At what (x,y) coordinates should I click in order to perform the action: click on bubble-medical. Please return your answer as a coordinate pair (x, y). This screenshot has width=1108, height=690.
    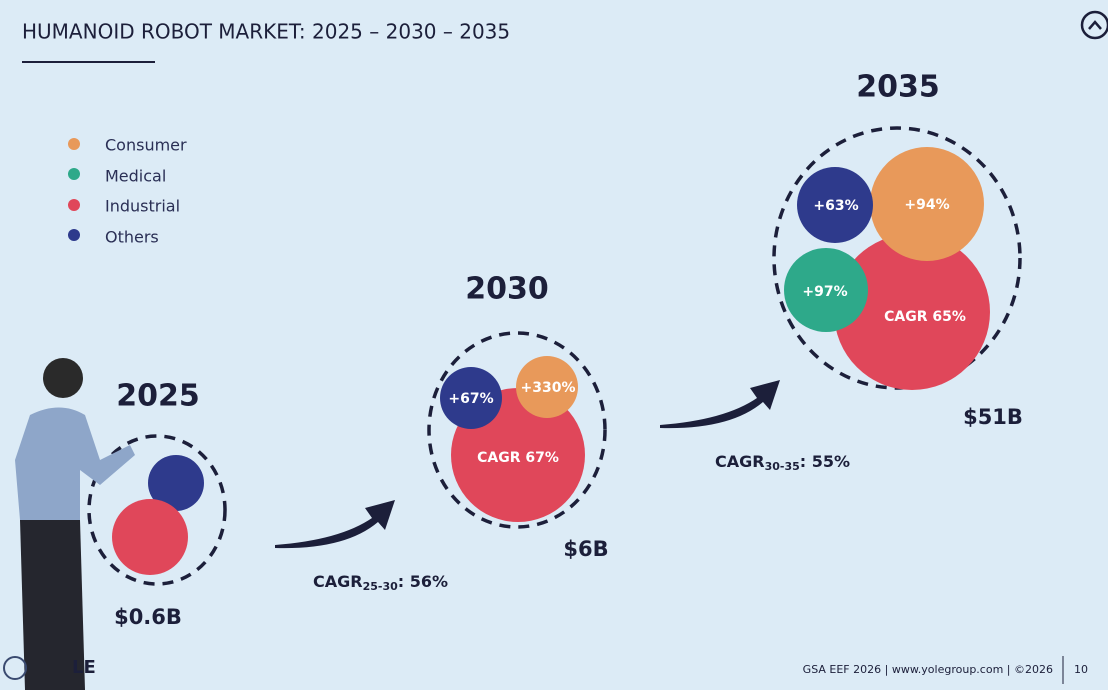
    Looking at the image, I should click on (826, 290).